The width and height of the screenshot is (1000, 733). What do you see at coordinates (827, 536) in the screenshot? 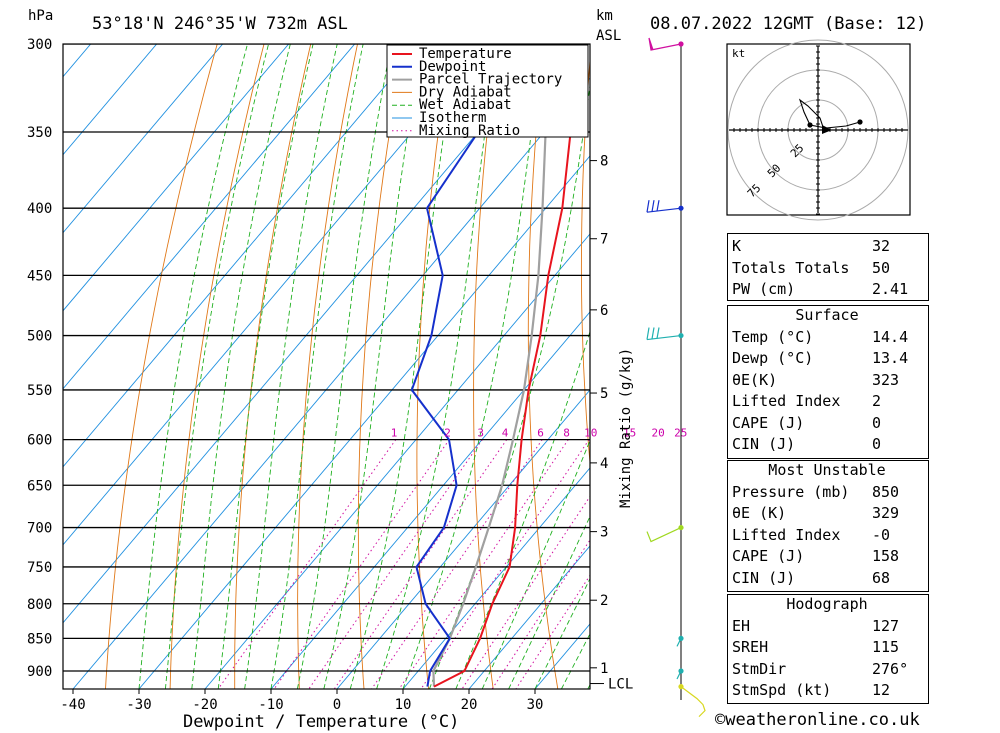
I see `indices-row: Lifted Index -0` at bounding box center [827, 536].